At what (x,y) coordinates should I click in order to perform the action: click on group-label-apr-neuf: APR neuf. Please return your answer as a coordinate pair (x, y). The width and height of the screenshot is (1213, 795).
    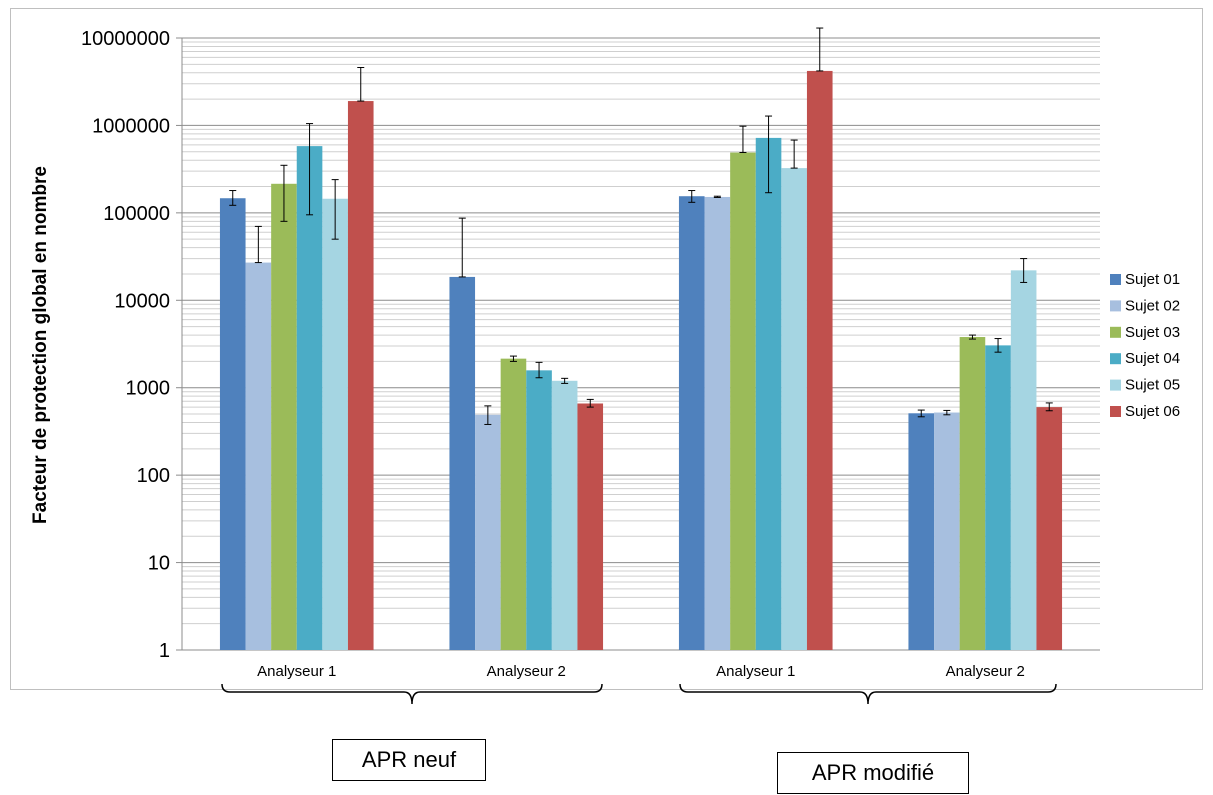
    Looking at the image, I should click on (409, 760).